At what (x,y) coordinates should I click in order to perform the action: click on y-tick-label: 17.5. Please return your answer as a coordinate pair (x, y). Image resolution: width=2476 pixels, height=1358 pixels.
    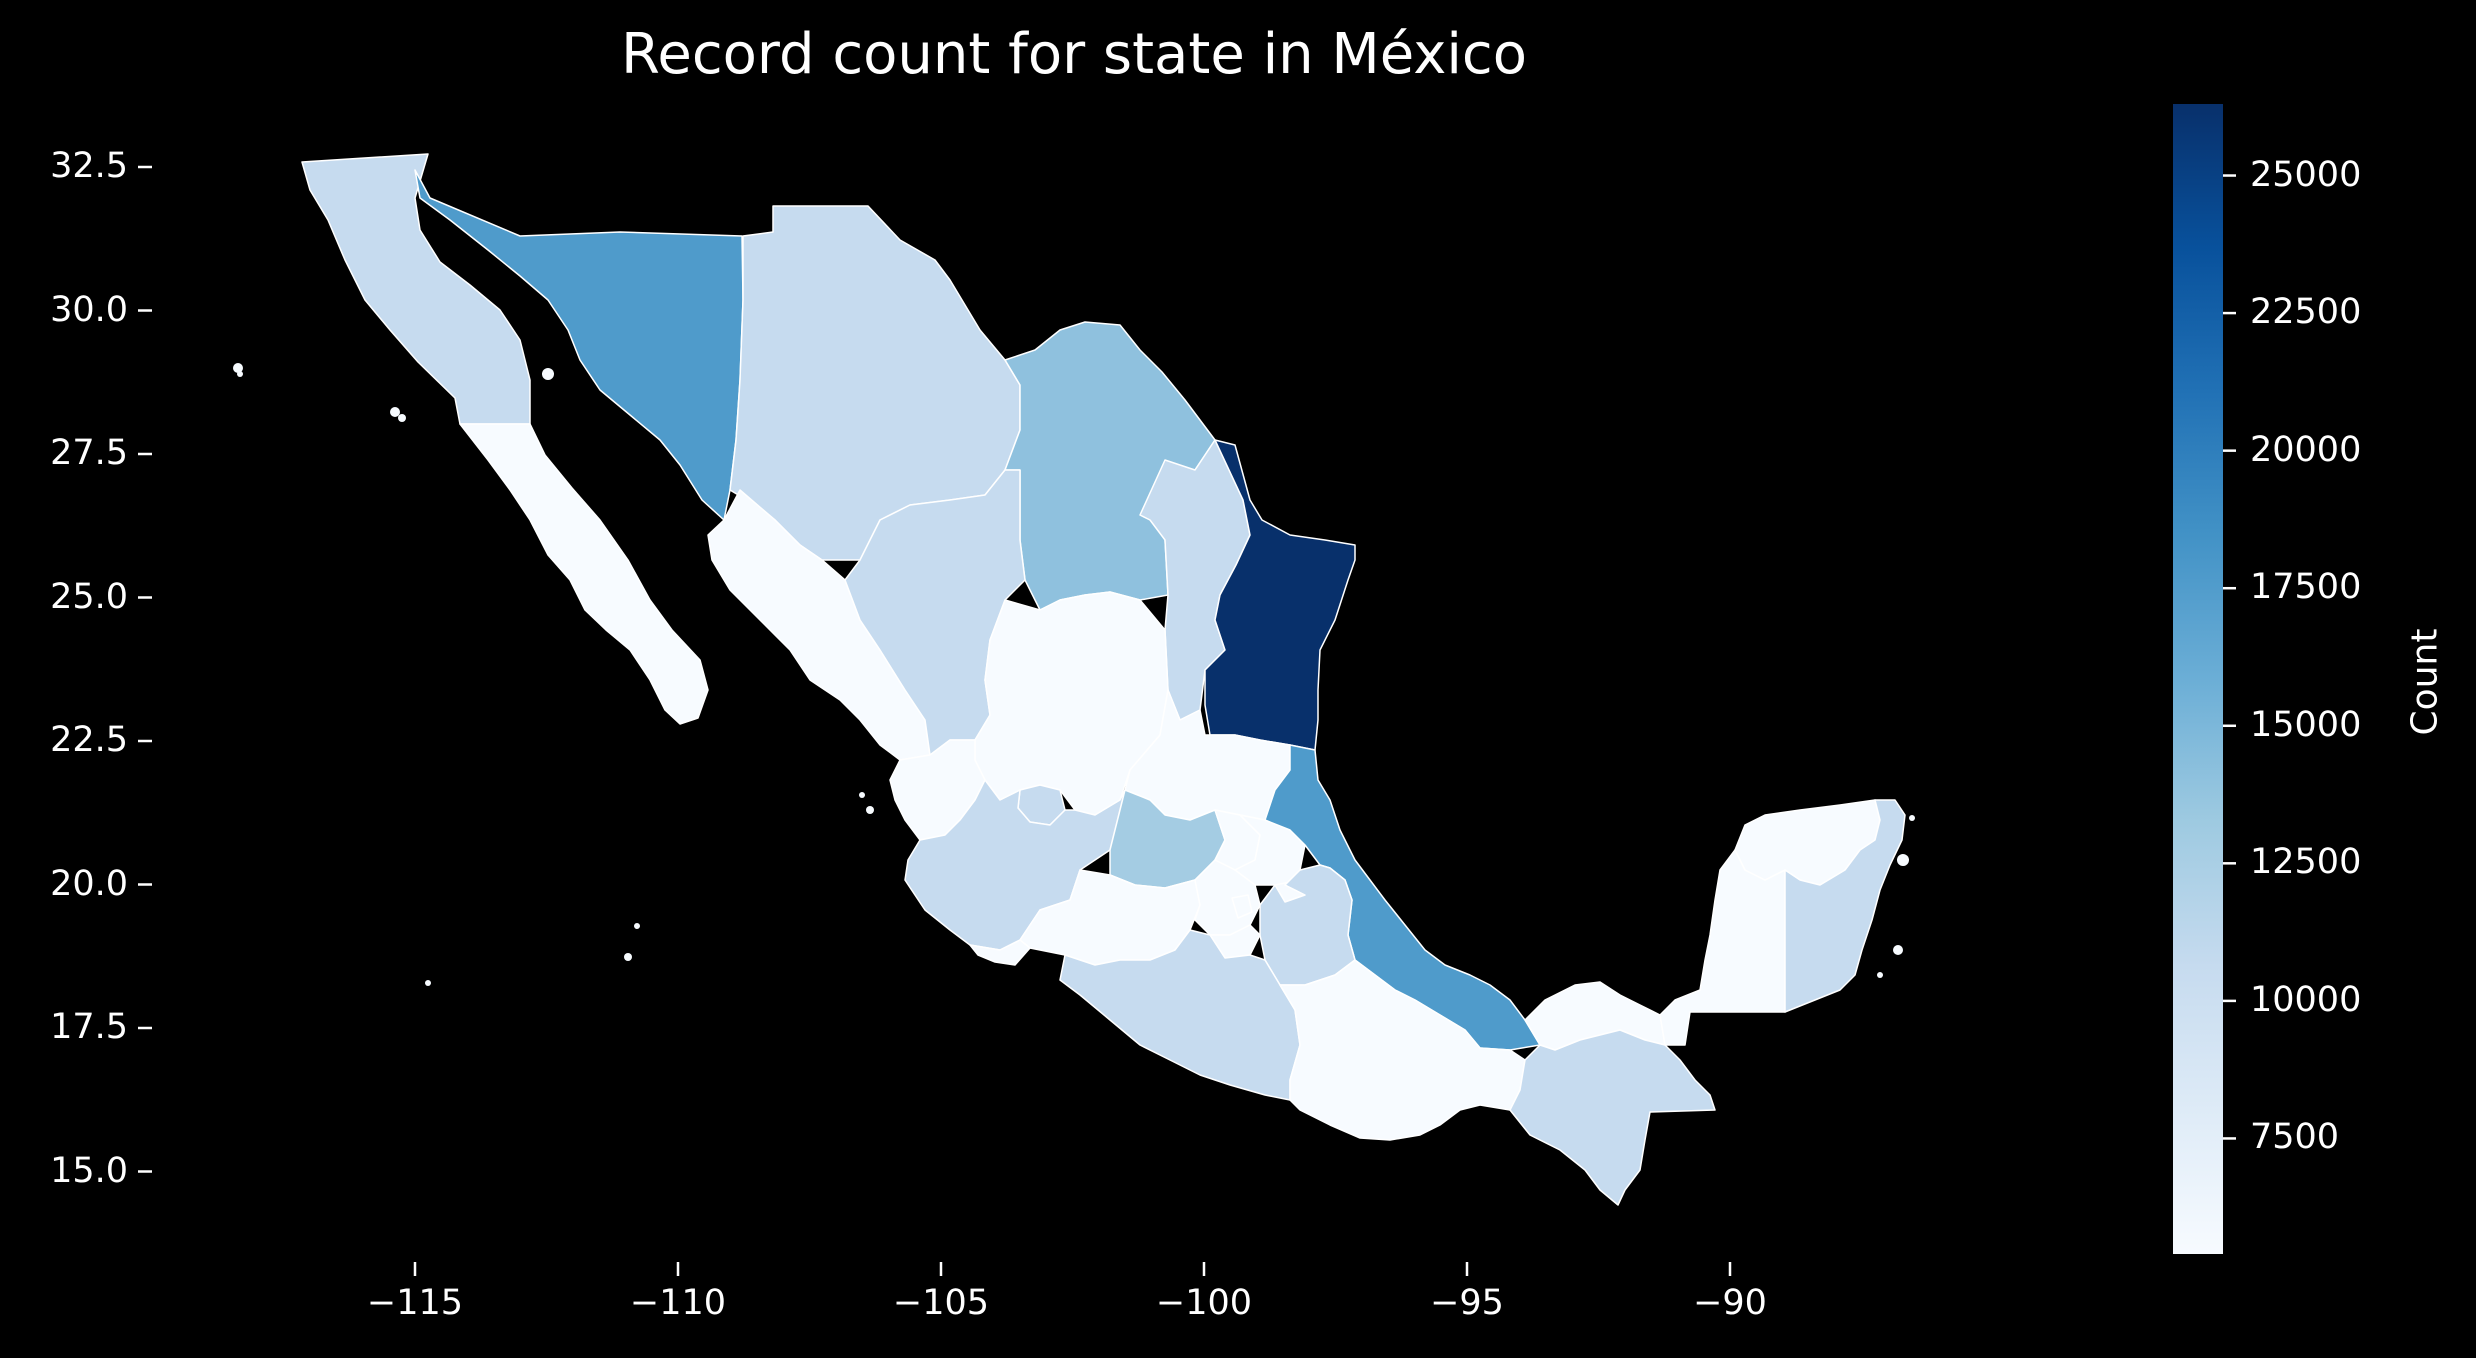
    Looking at the image, I should click on (89, 1027).